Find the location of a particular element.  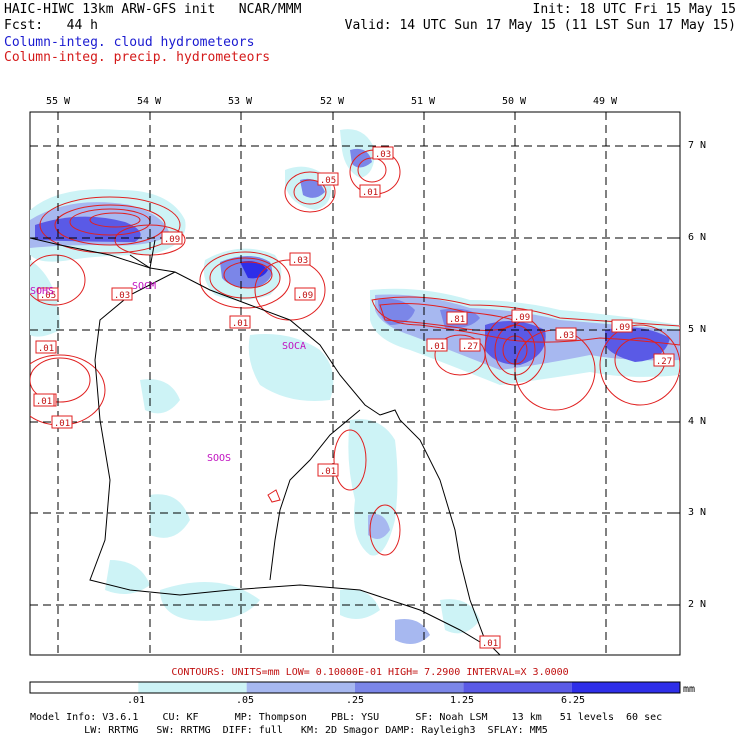

lon-label-53w: 53 W is located at coordinates (240, 101).